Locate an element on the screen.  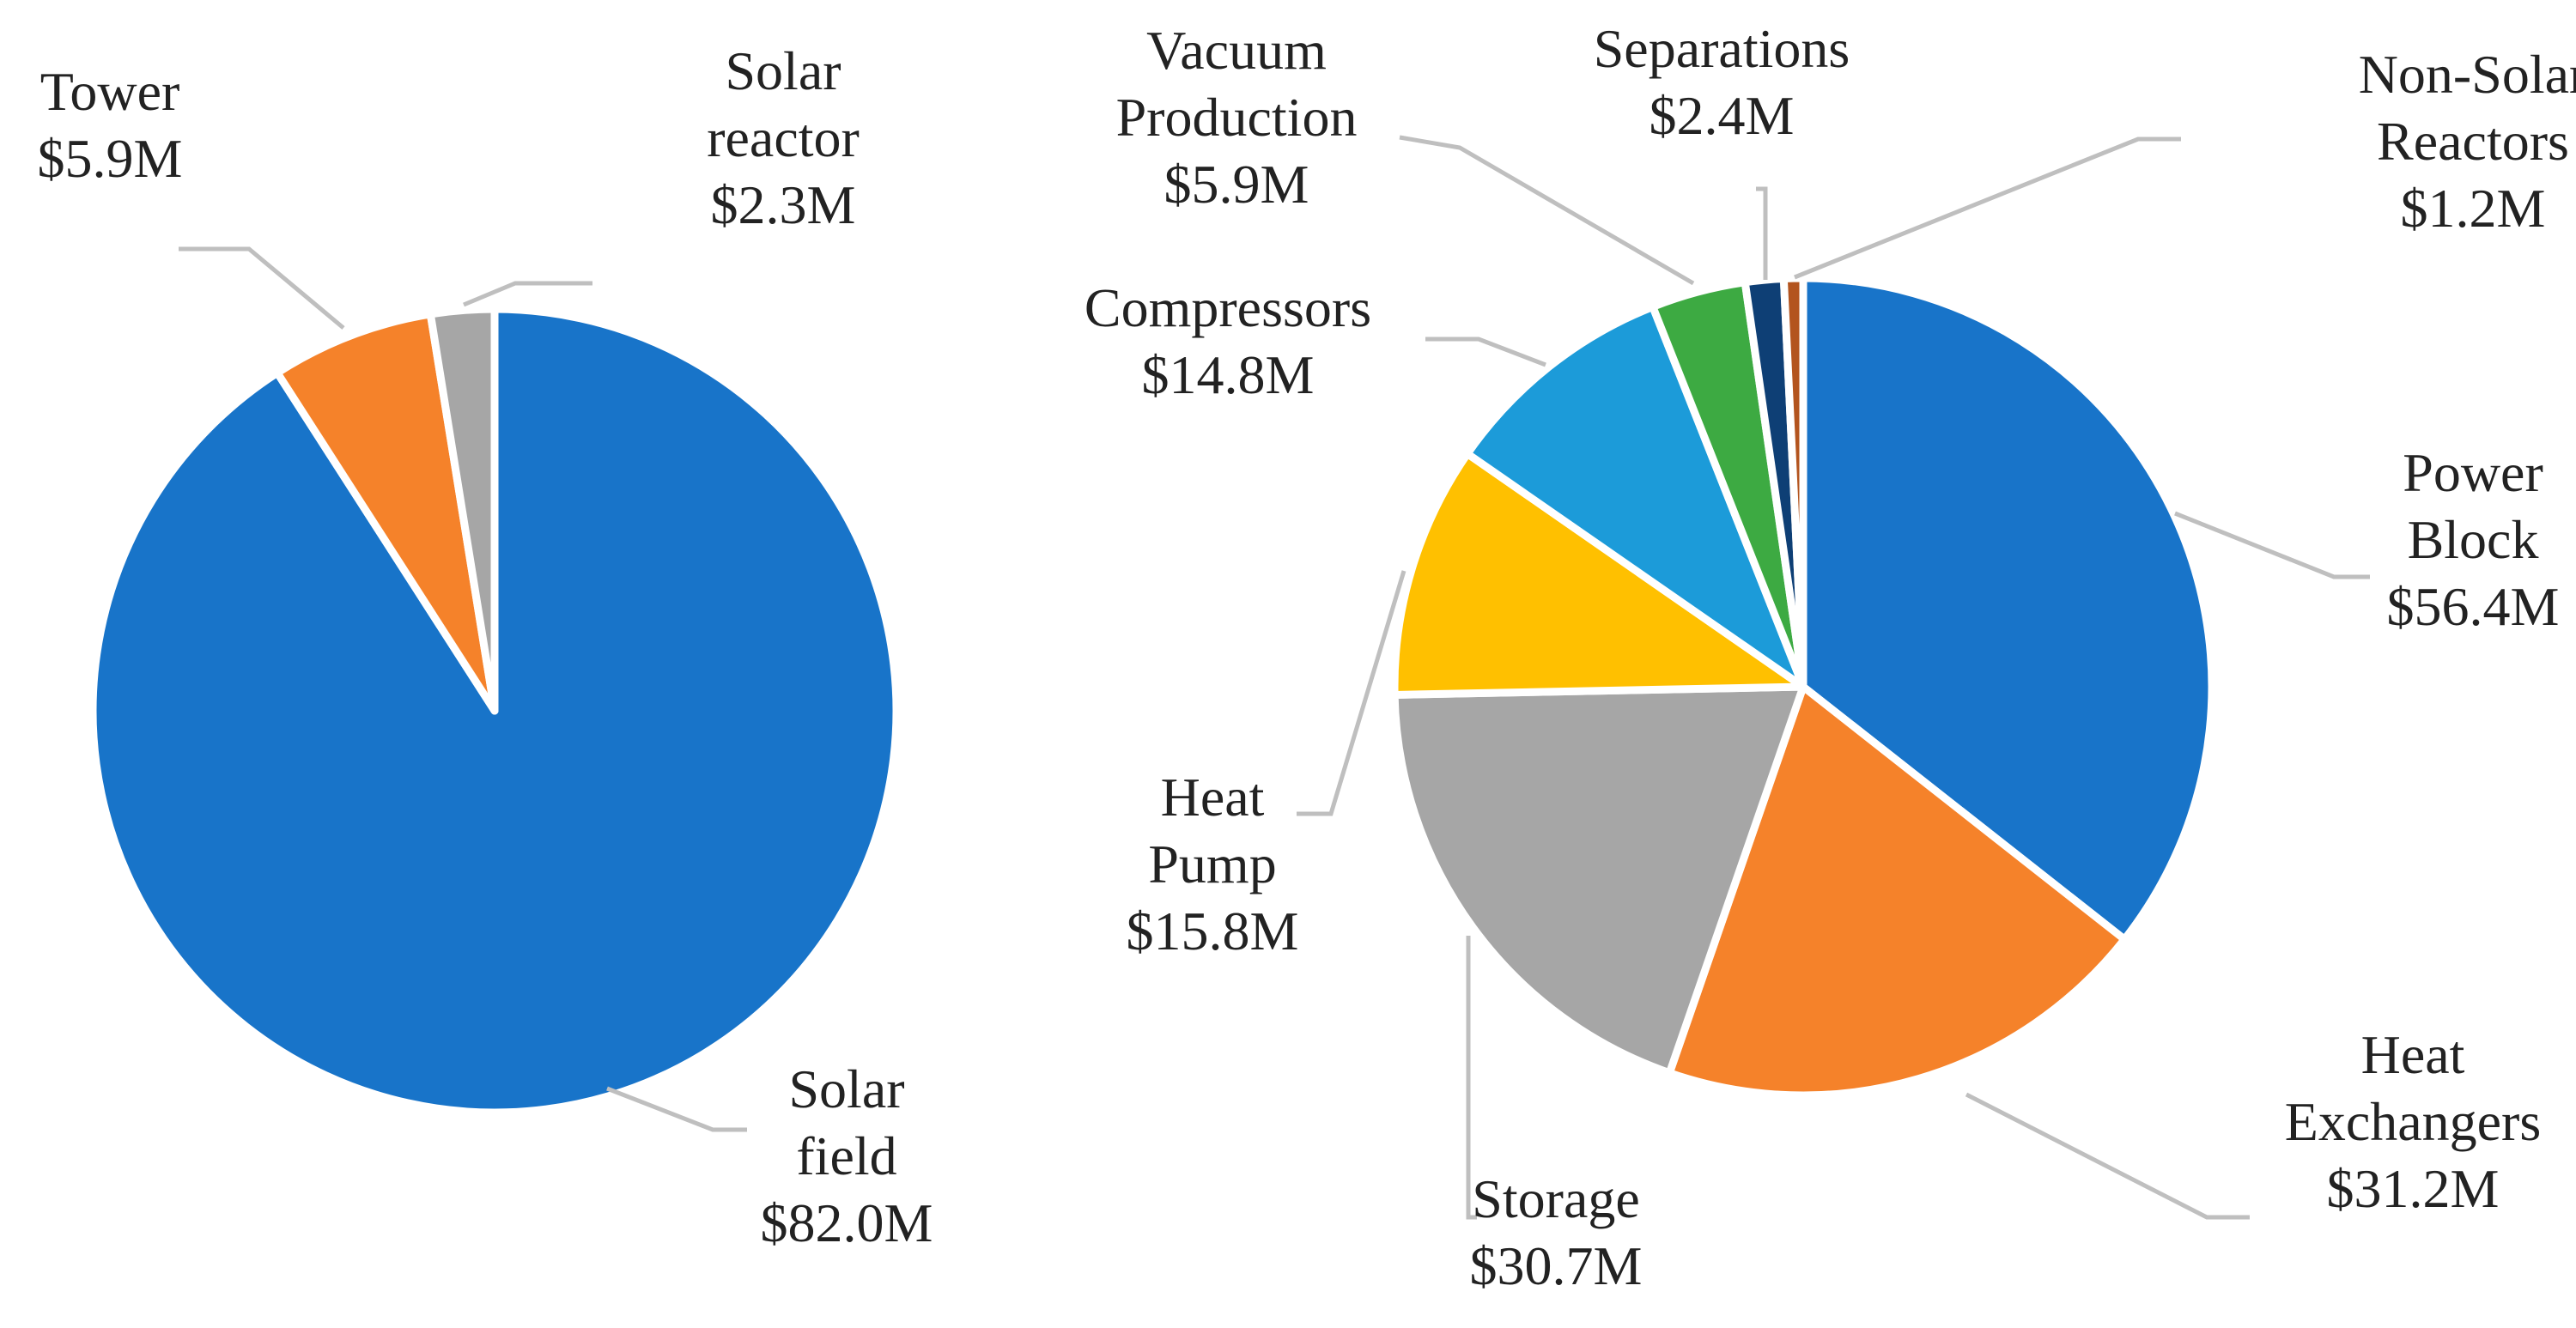
data-label-name: Separations is located at coordinates (1722, 48).